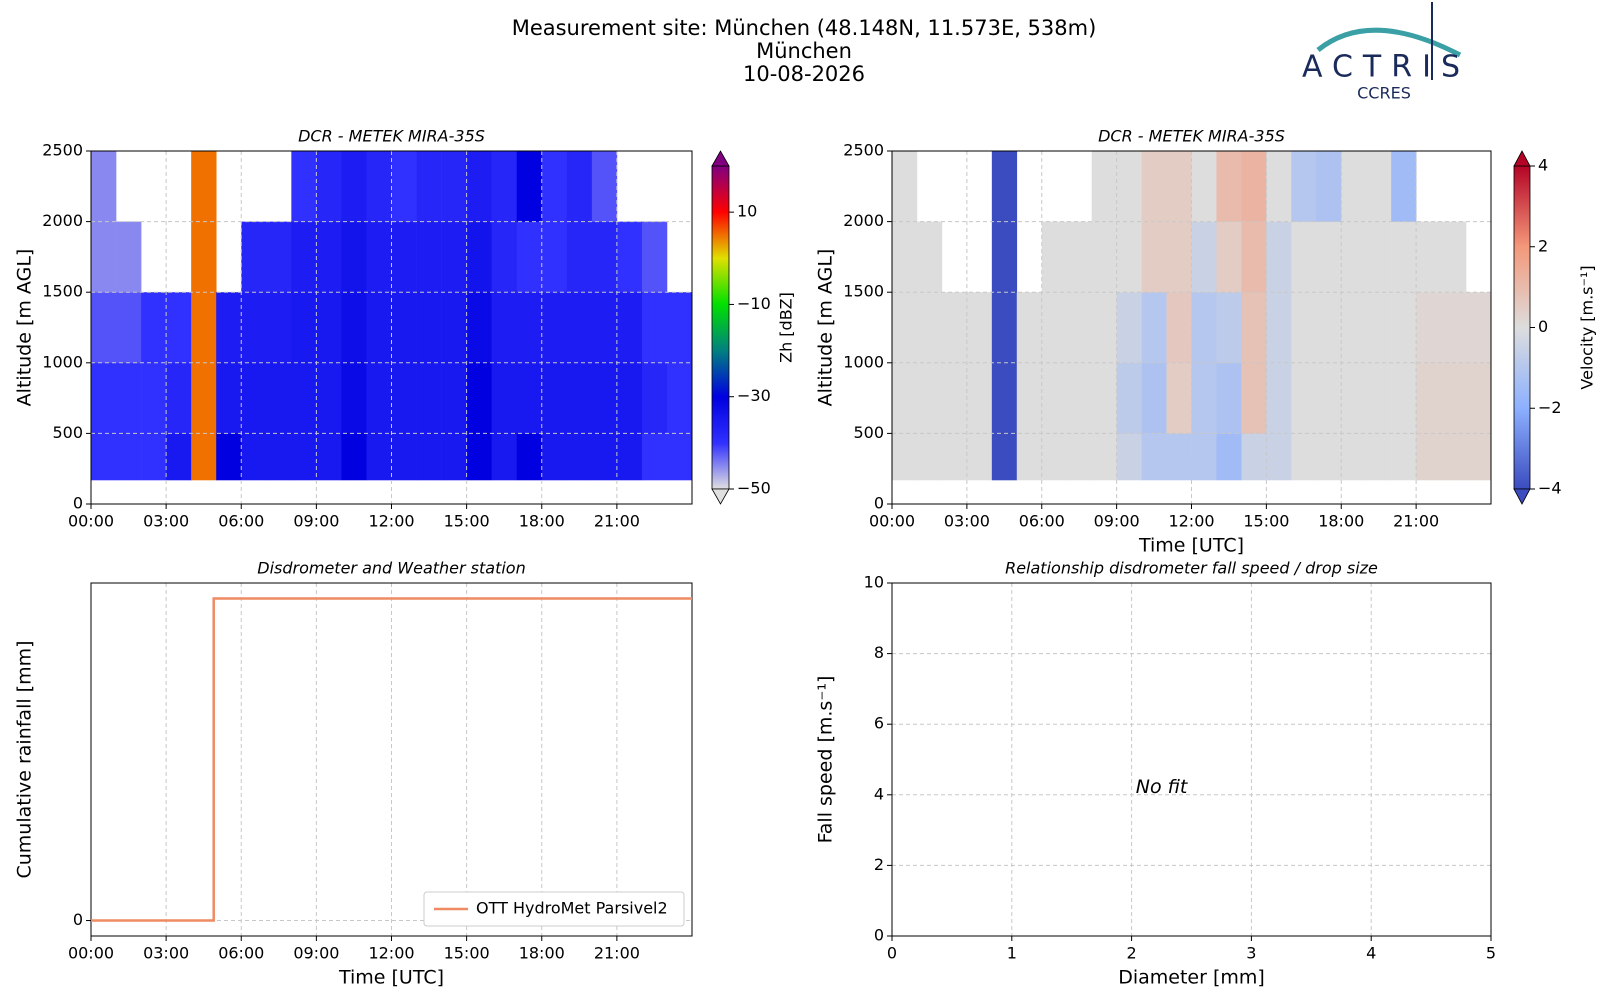  Describe the element at coordinates (391, 327) in the screenshot. I see `plot-frame` at that location.